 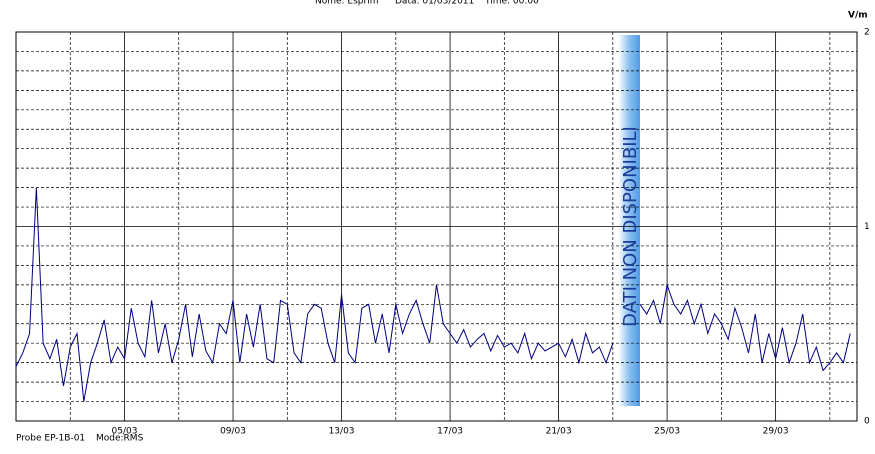 What do you see at coordinates (776, 432) in the screenshot?
I see `x-tick-label: 29/03` at bounding box center [776, 432].